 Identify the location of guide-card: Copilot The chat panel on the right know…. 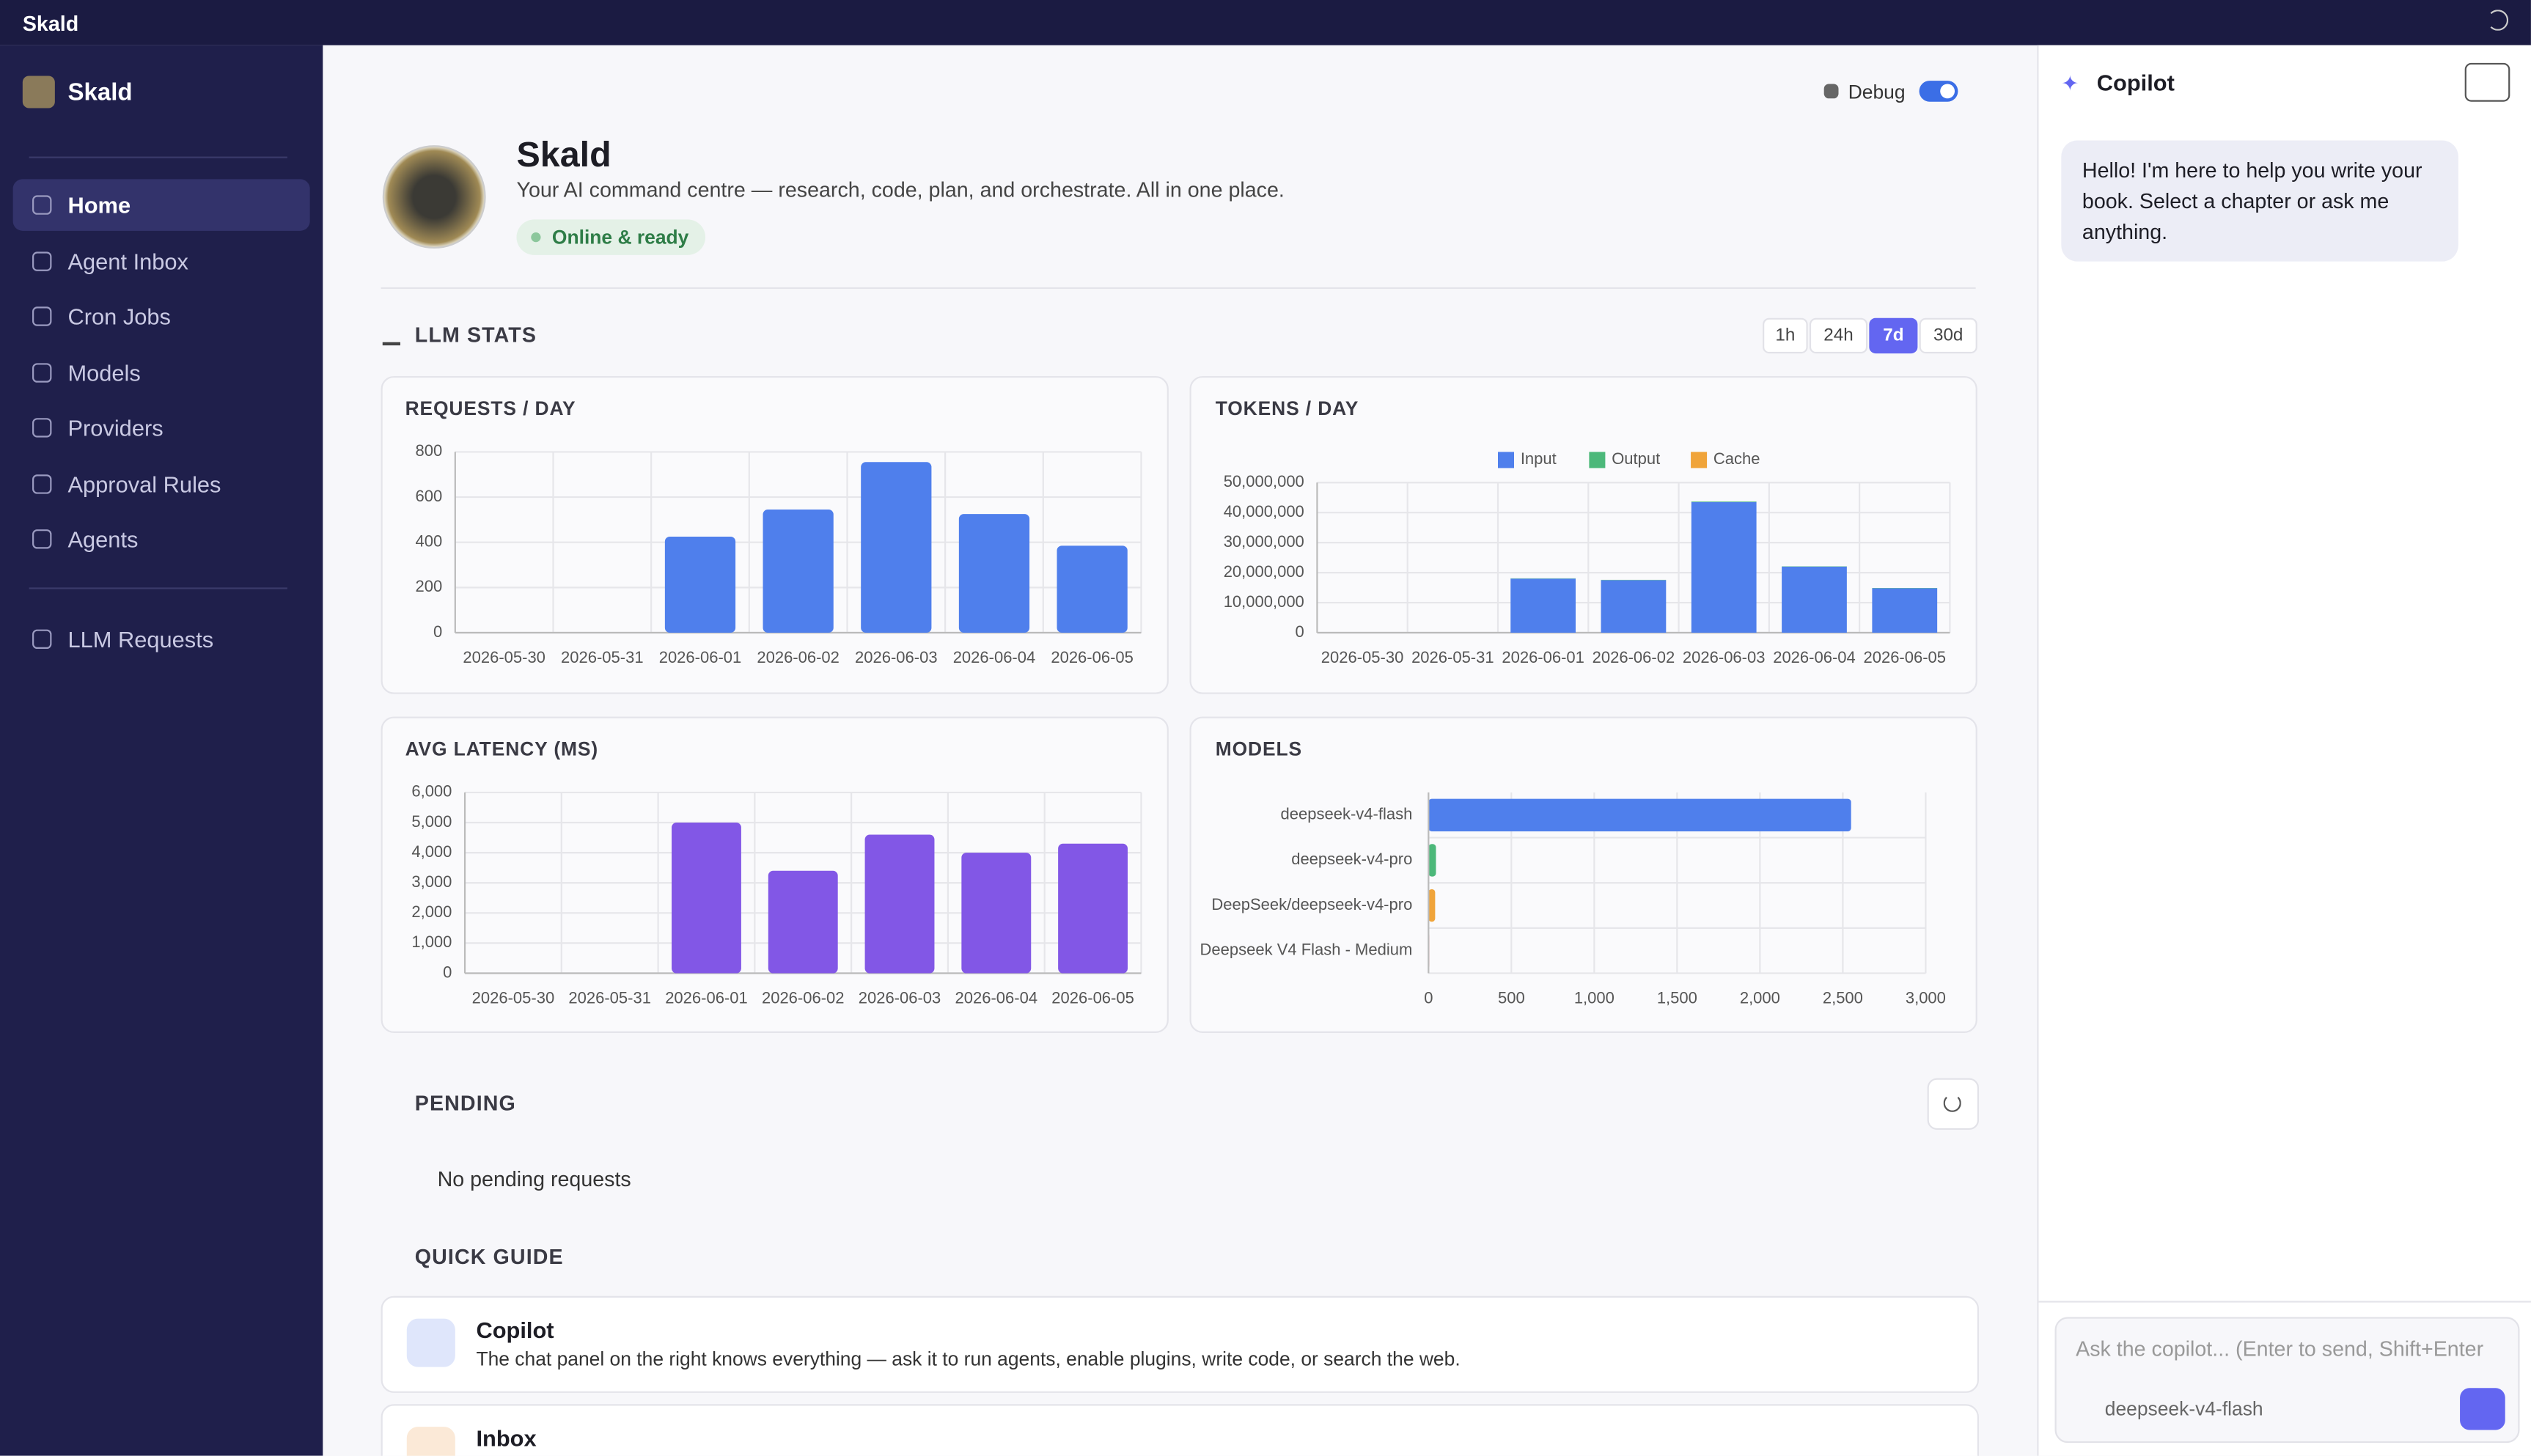
(1180, 1344).